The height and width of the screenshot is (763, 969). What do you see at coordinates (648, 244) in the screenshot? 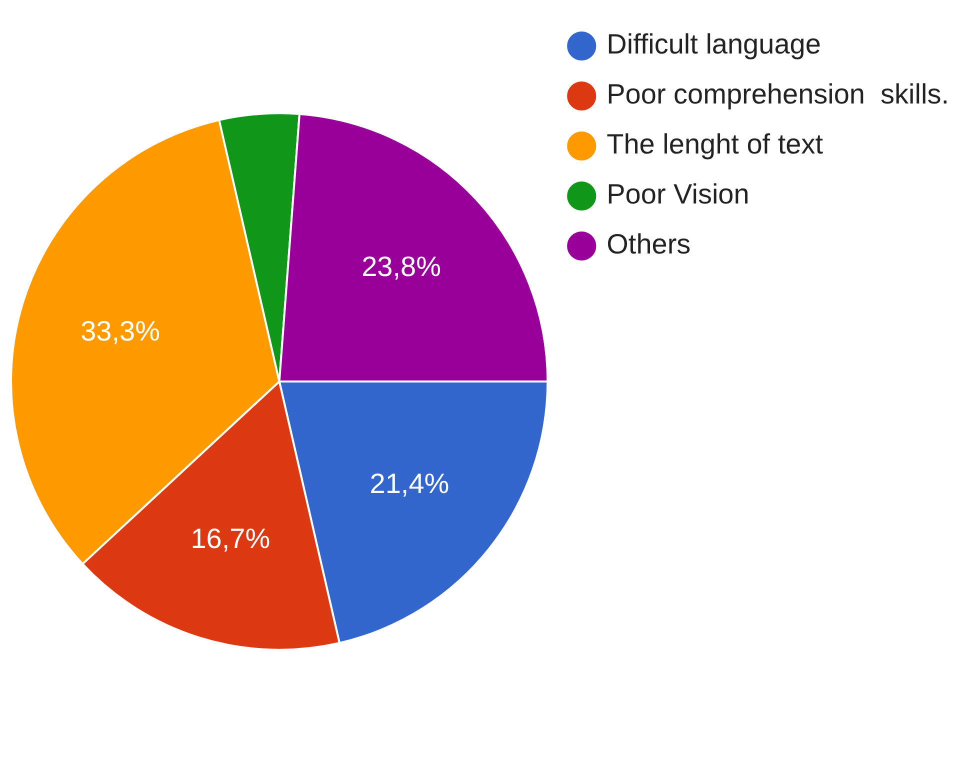
I see `legend-label: Others` at bounding box center [648, 244].